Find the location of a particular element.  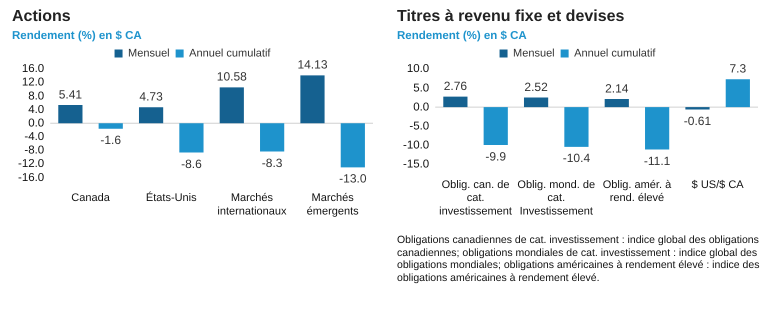

x-tick-label: Canada is located at coordinates (91, 198).